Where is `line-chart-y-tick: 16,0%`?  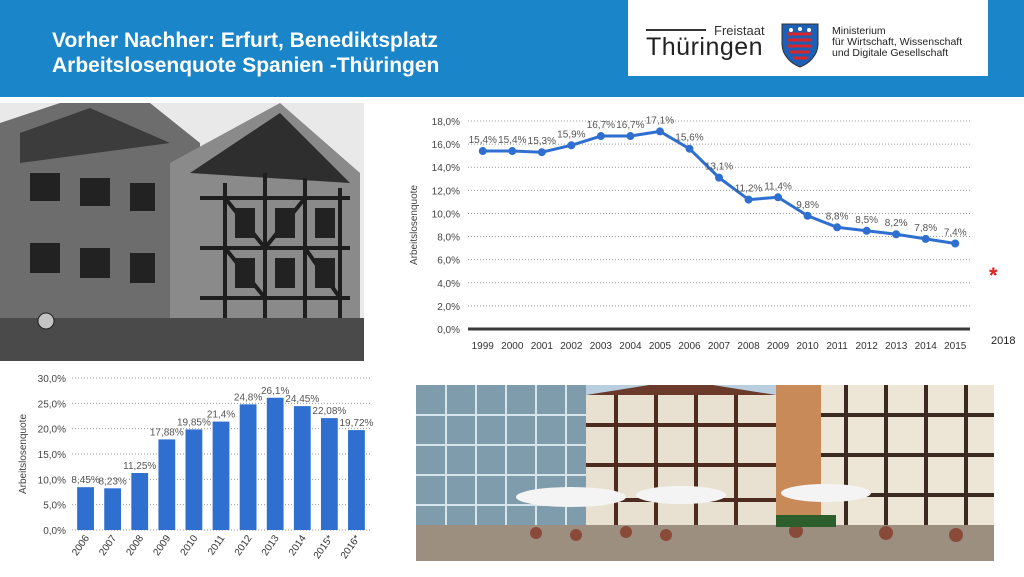
line-chart-y-tick: 16,0% is located at coordinates (446, 145).